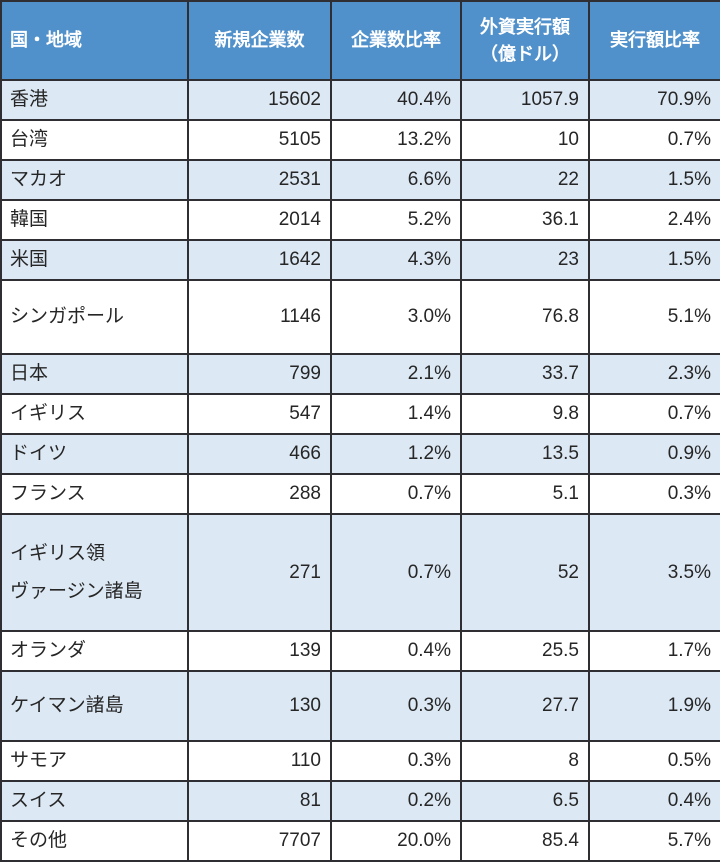 The image size is (720, 862). Describe the element at coordinates (654, 841) in the screenshot. I see `cell-fdi-share: 5.7%` at that location.